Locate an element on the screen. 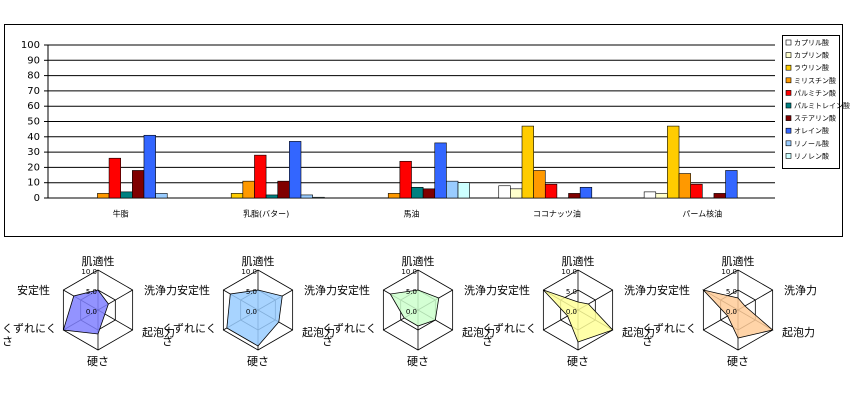  x-tick-label: 牛脂 is located at coordinates (121, 214).